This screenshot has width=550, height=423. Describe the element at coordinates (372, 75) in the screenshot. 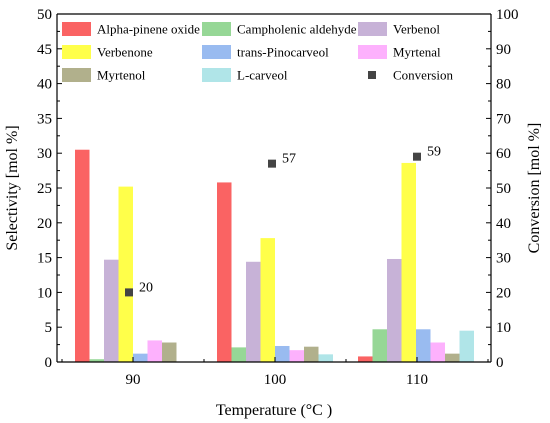

I see `legend-swatch-conversion` at that location.